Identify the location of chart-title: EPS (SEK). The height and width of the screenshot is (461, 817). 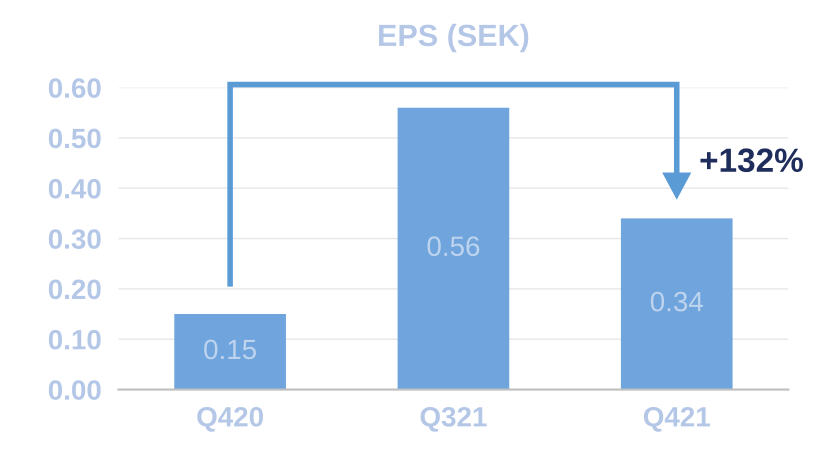
(453, 38).